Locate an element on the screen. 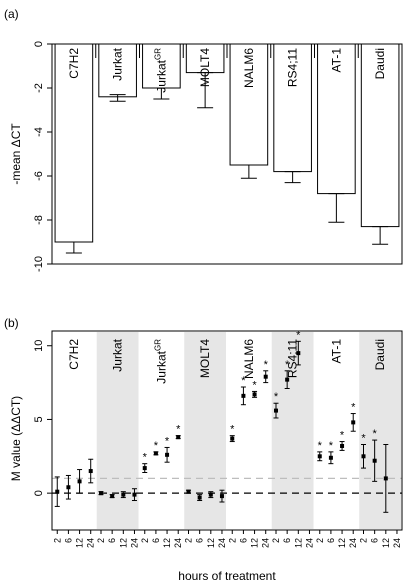 Image resolution: width=416 pixels, height=585 pixels. category-label-1: Jurkat is located at coordinates (118, 63).